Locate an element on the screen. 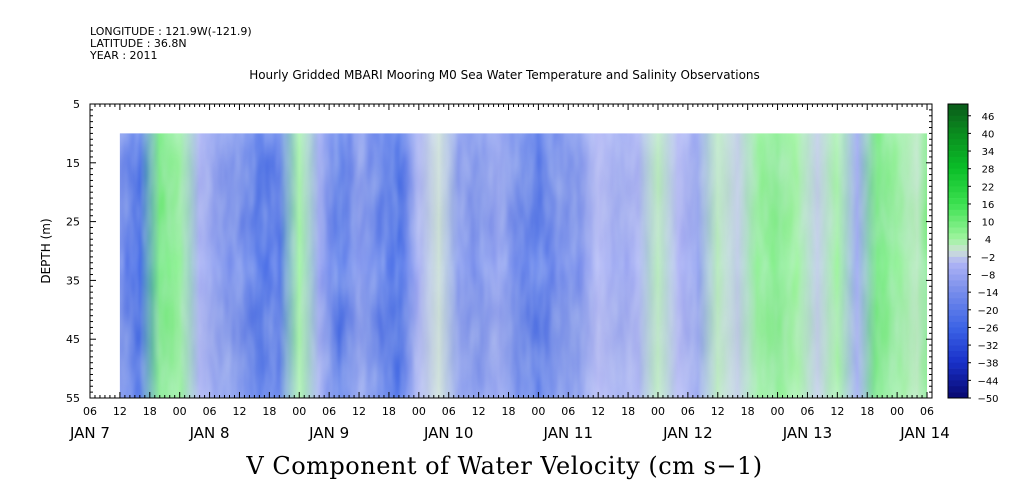 The height and width of the screenshot is (504, 1009). x-day-label: JAN 7 is located at coordinates (89, 433).